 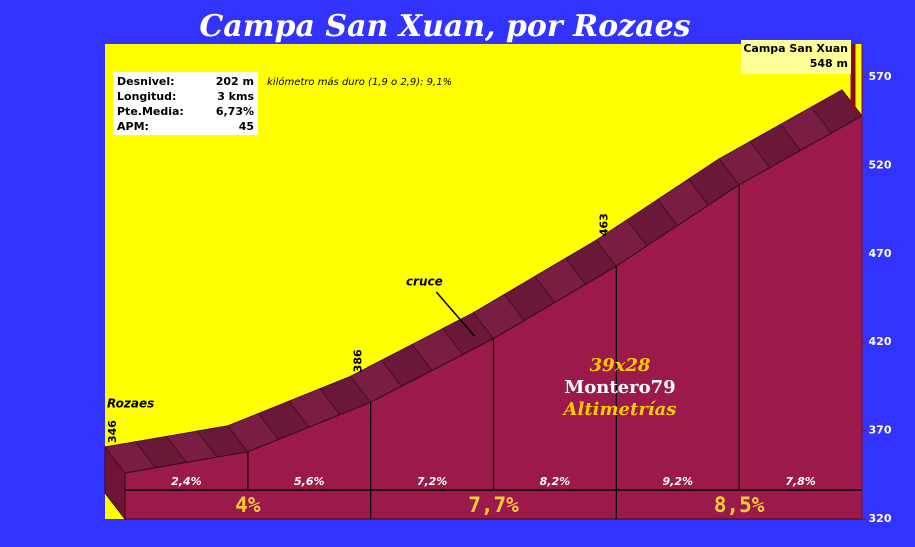 I want to click on segment-grade: 5,6%, so click(x=309, y=481).